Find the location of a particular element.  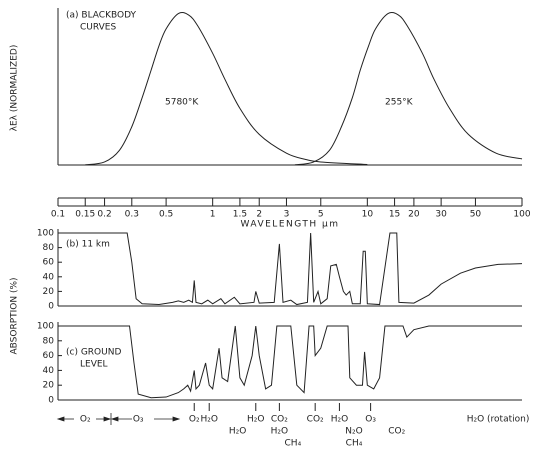

x-tick-label: 0.3 is located at coordinates (132, 215).